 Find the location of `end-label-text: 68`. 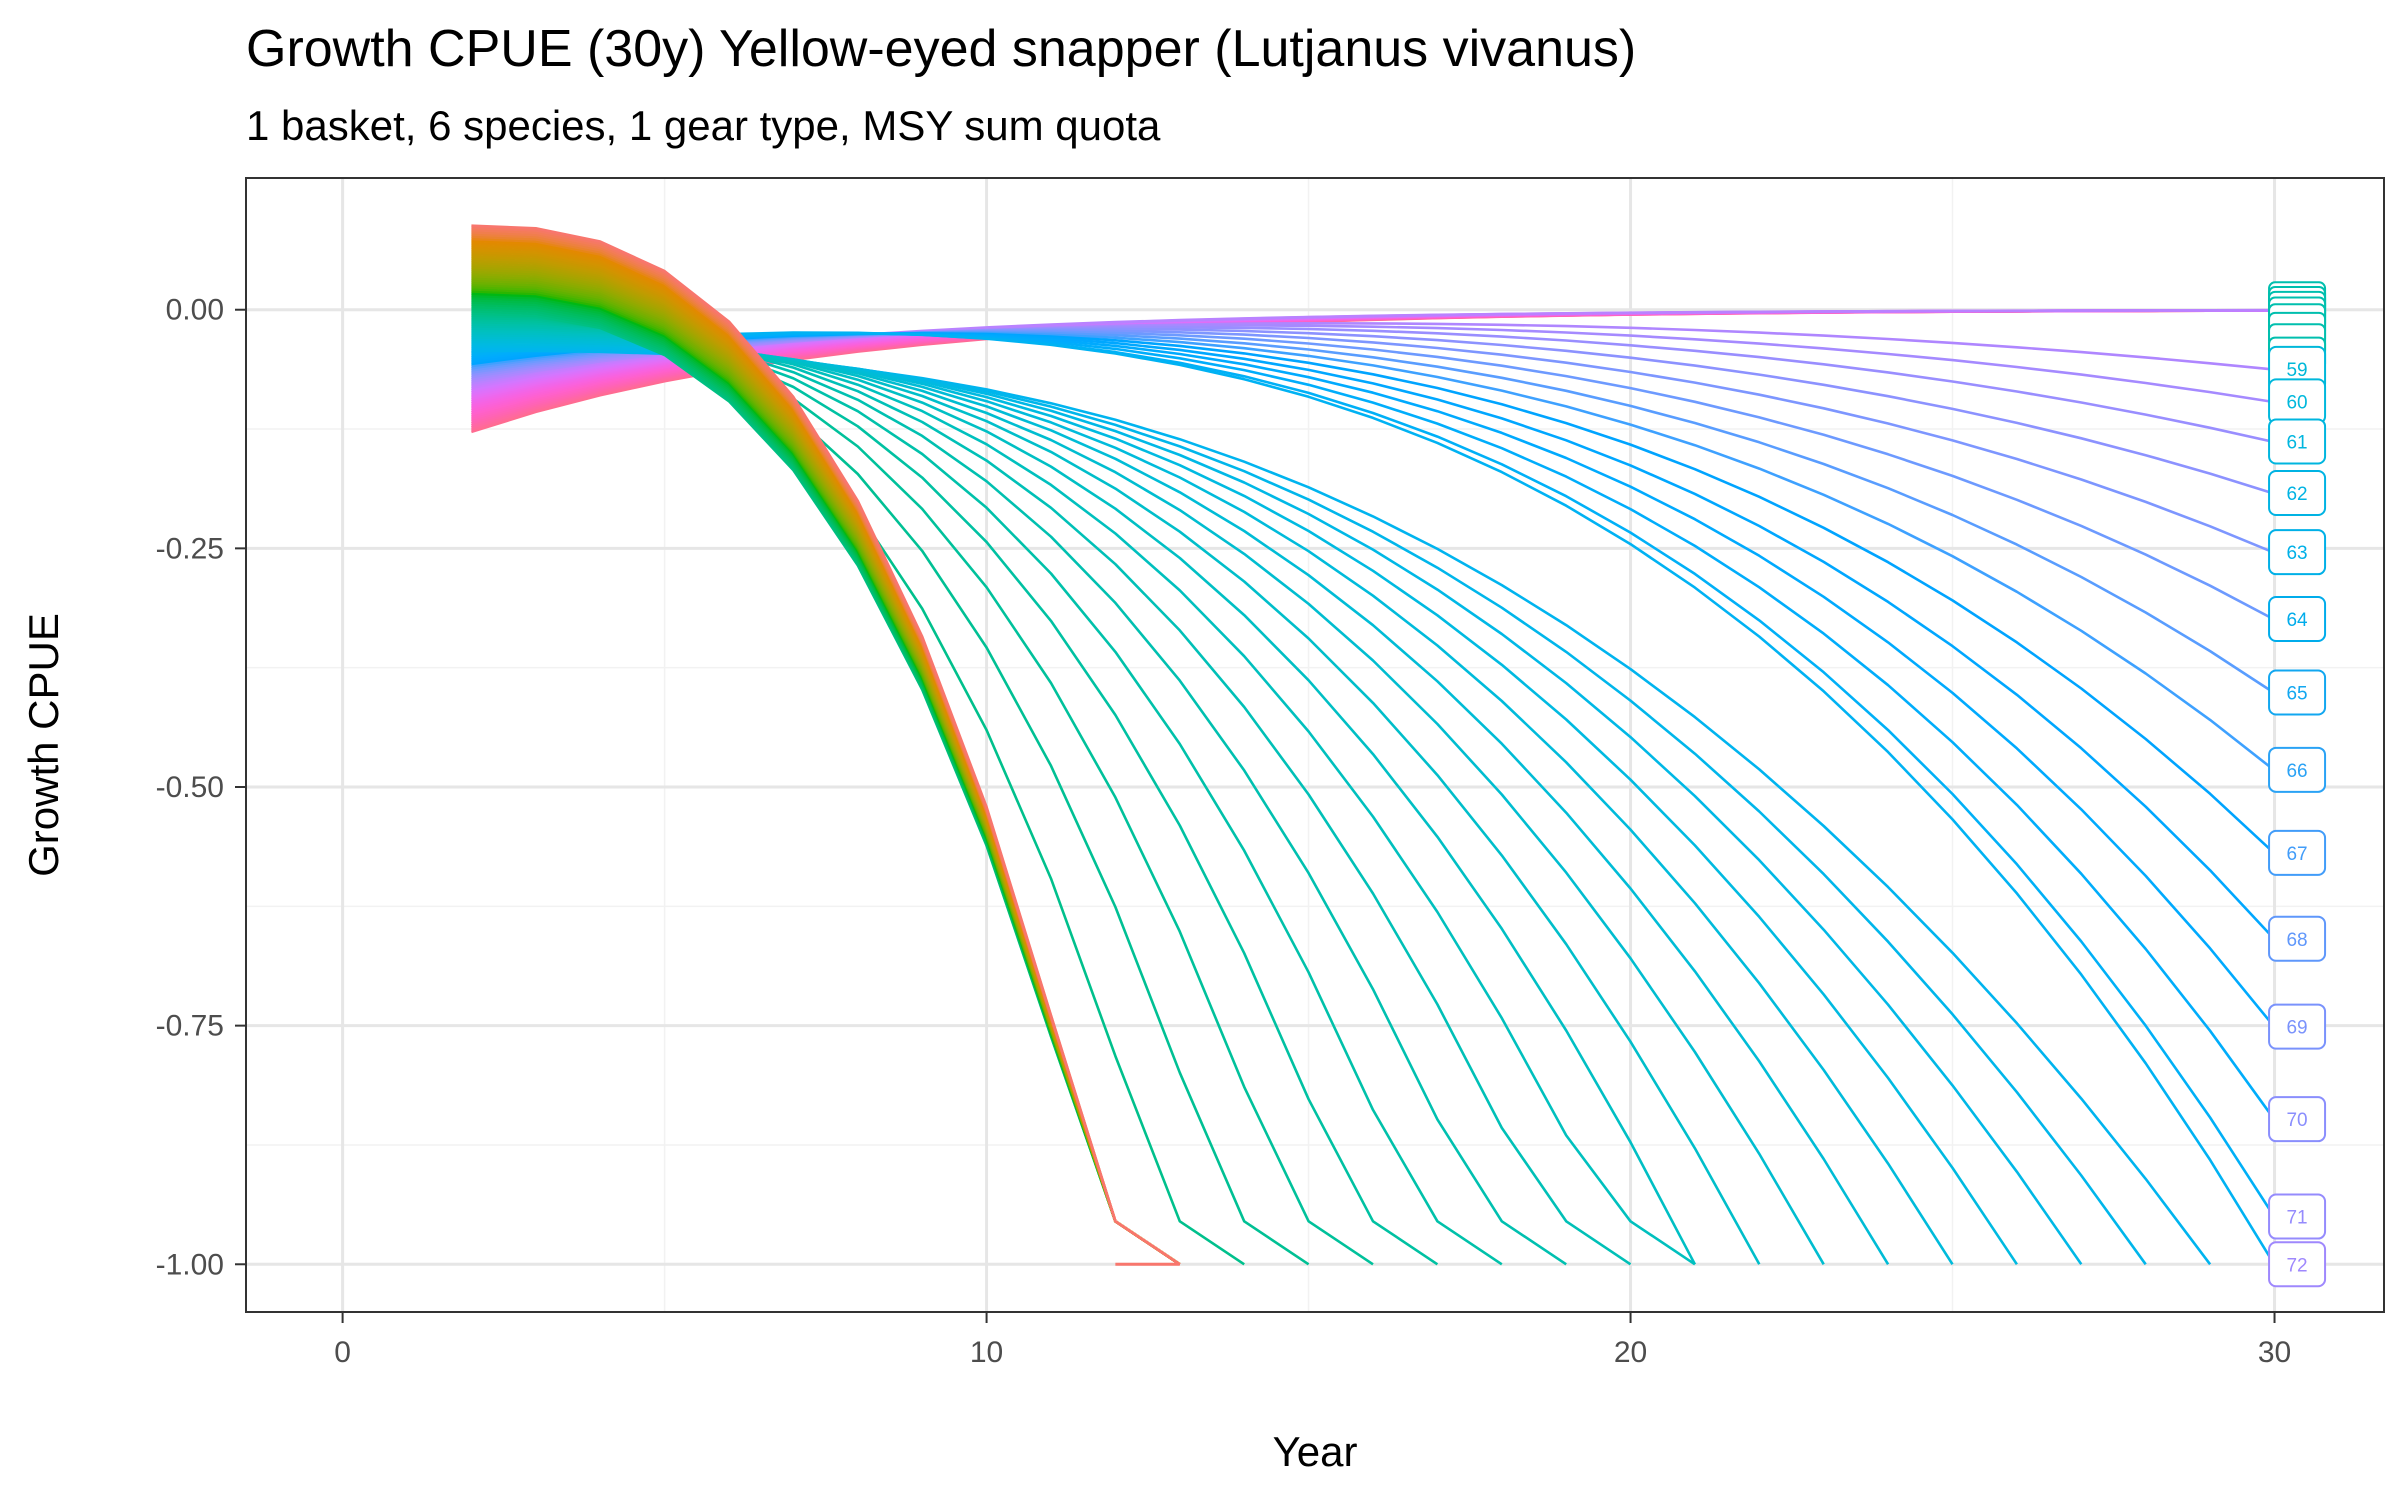

end-label-text: 68 is located at coordinates (2296, 940).